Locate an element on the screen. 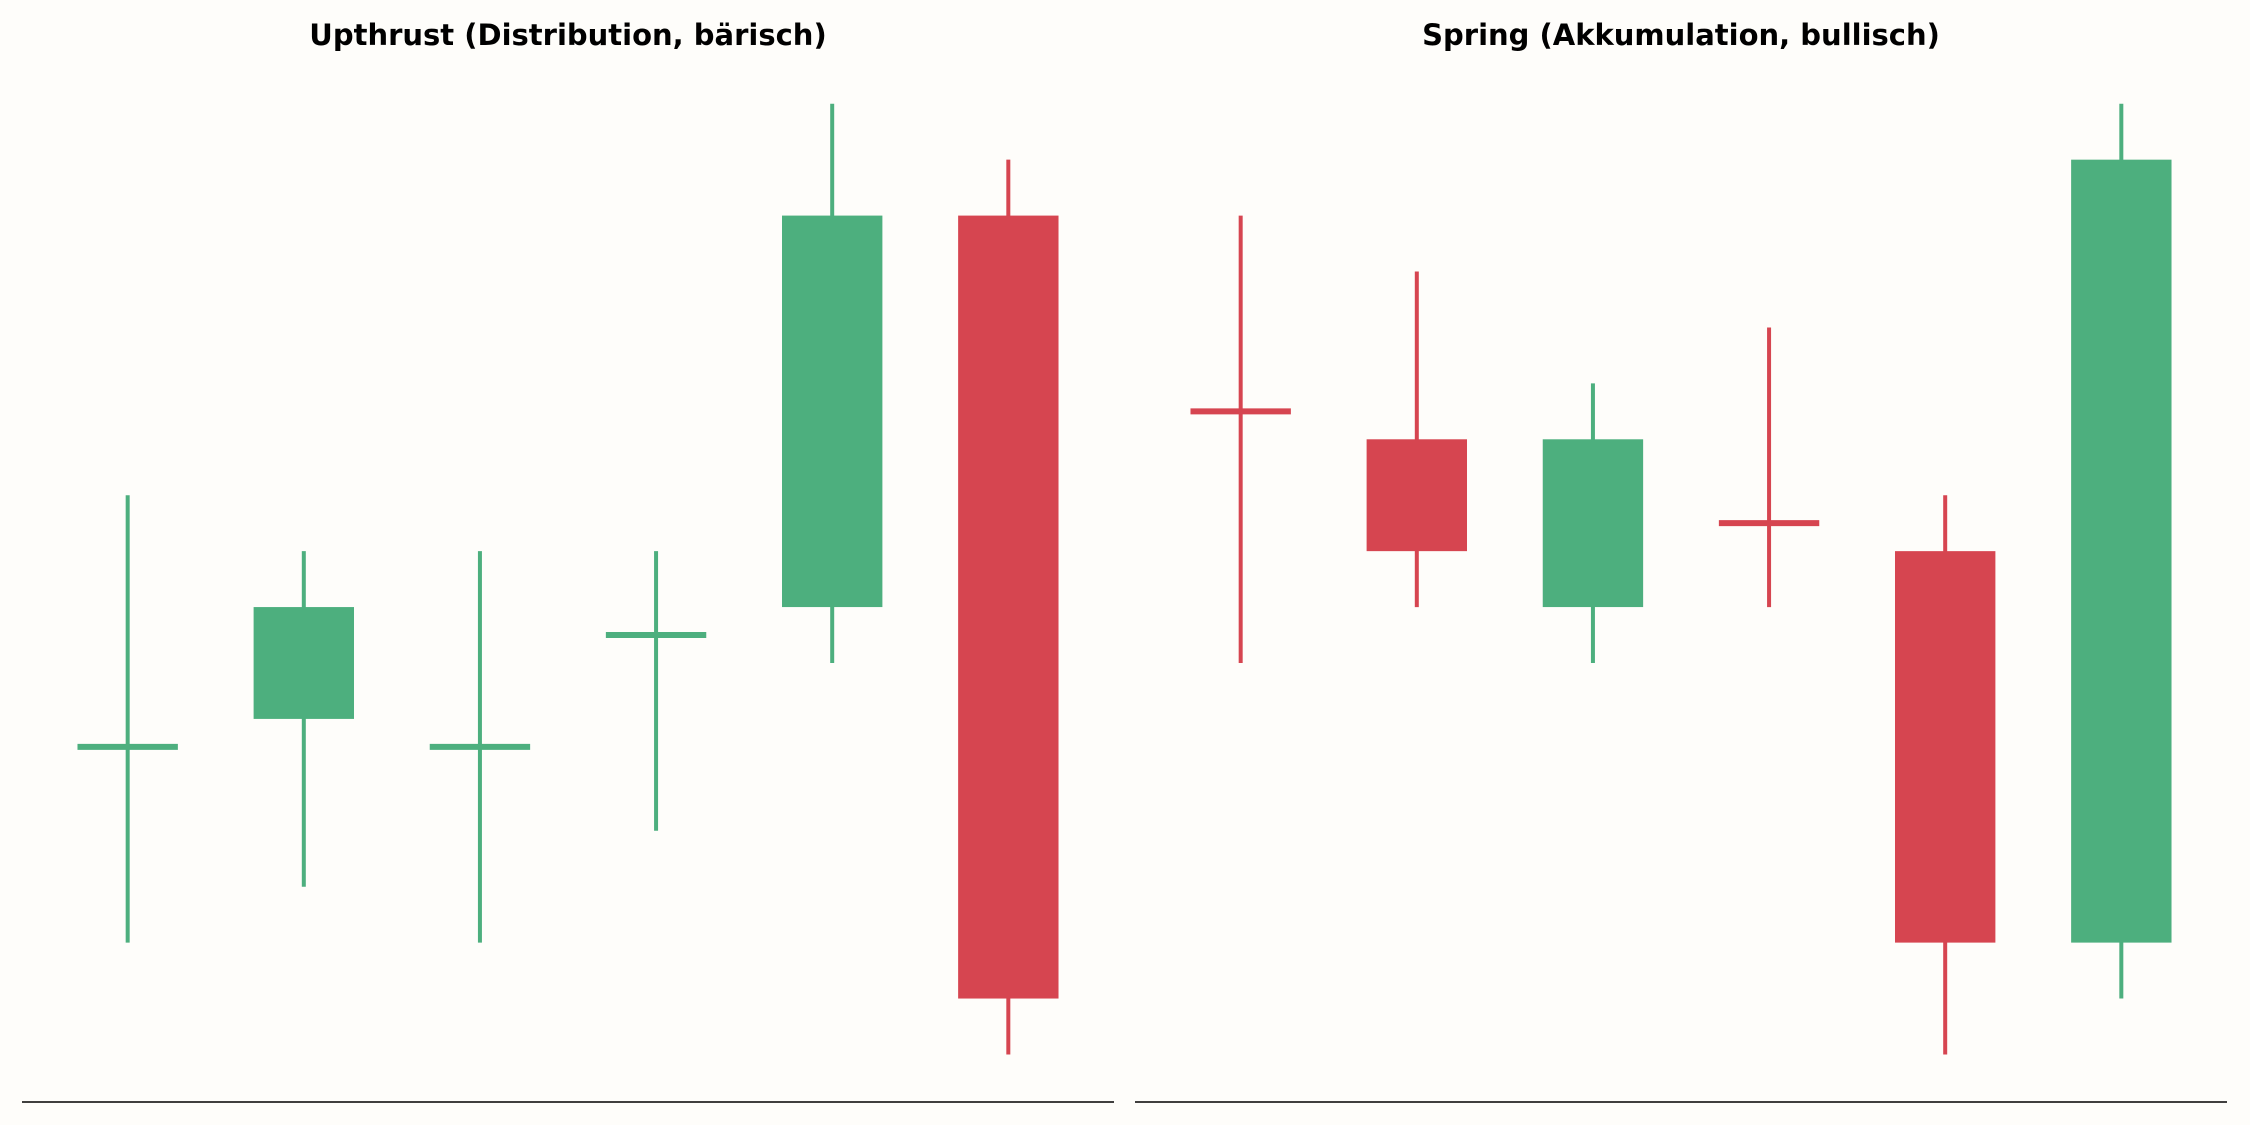  chart-title: Spring (Akkumulation, bullisch) is located at coordinates (1681, 35).